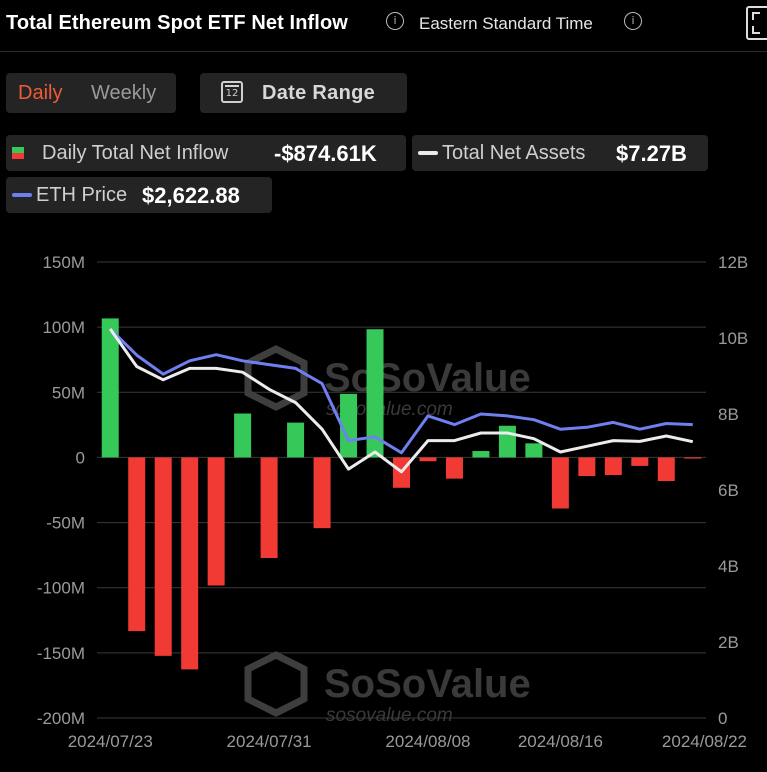 The image size is (767, 772). I want to click on calendar-icon: 12, so click(232, 92).